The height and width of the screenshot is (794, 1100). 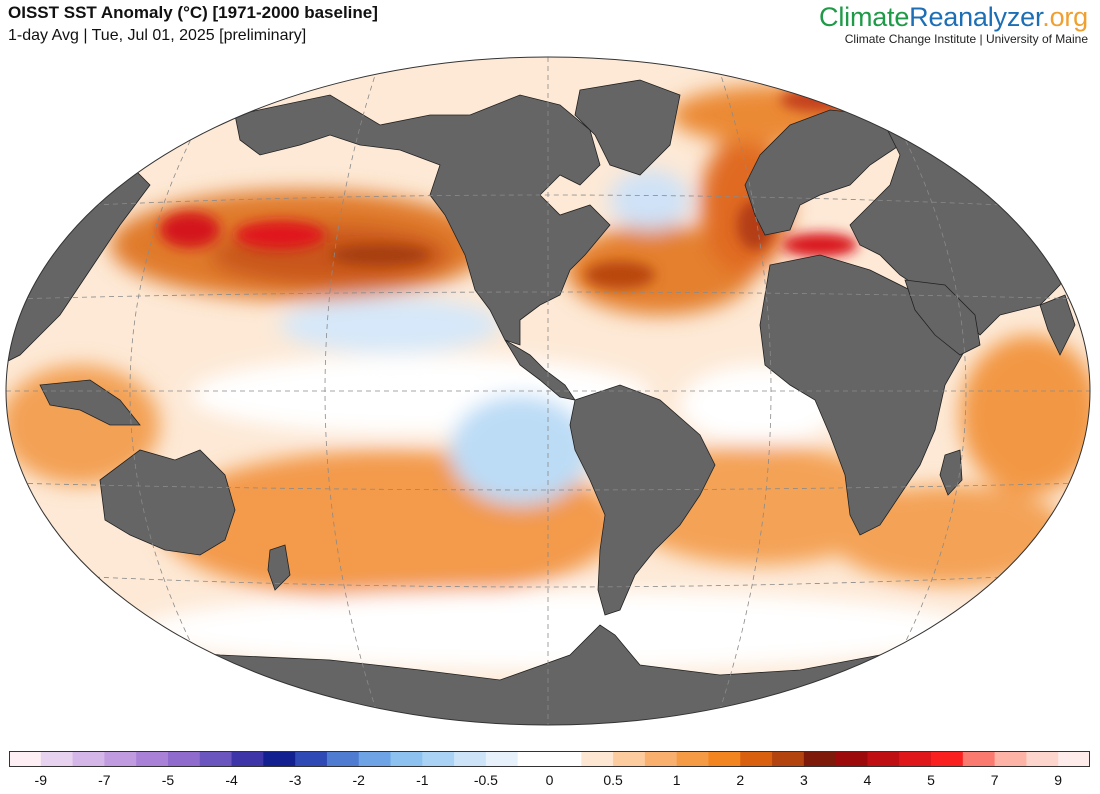 What do you see at coordinates (620, 275) in the screenshot?
I see `nw-atlantic-hotspot` at bounding box center [620, 275].